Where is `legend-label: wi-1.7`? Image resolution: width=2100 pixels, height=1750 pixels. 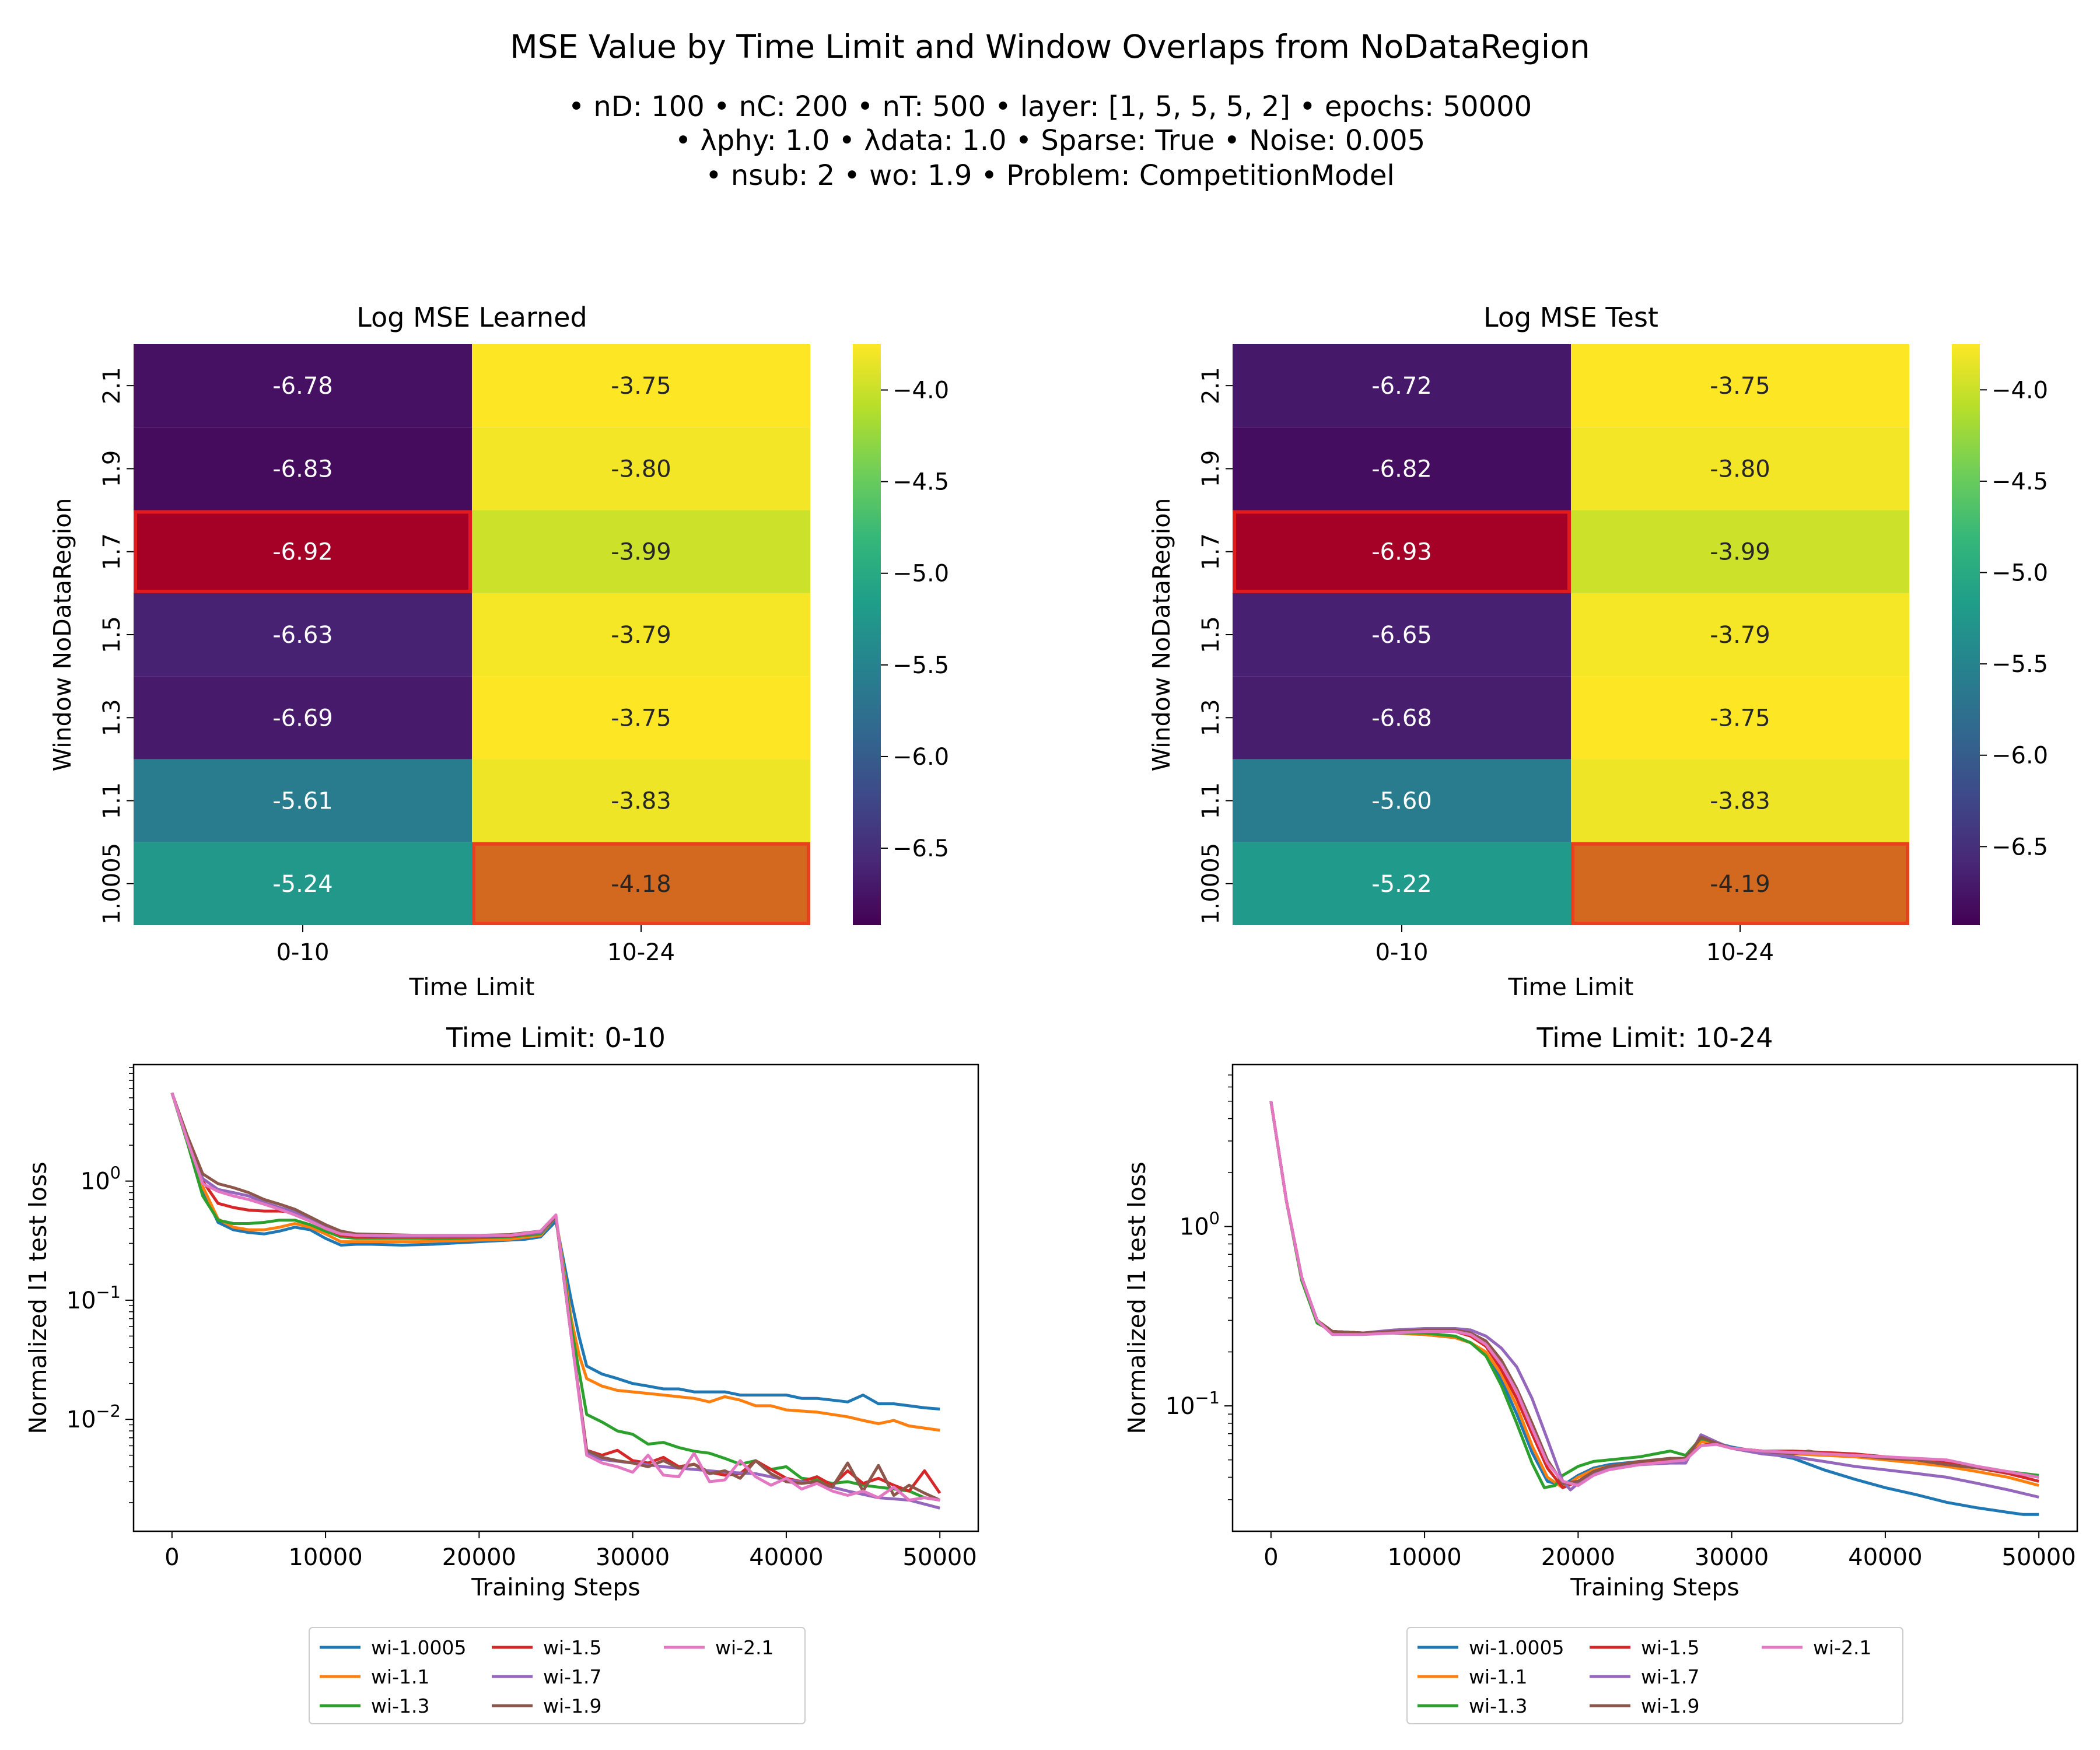 legend-label: wi-1.7 is located at coordinates (1671, 1676).